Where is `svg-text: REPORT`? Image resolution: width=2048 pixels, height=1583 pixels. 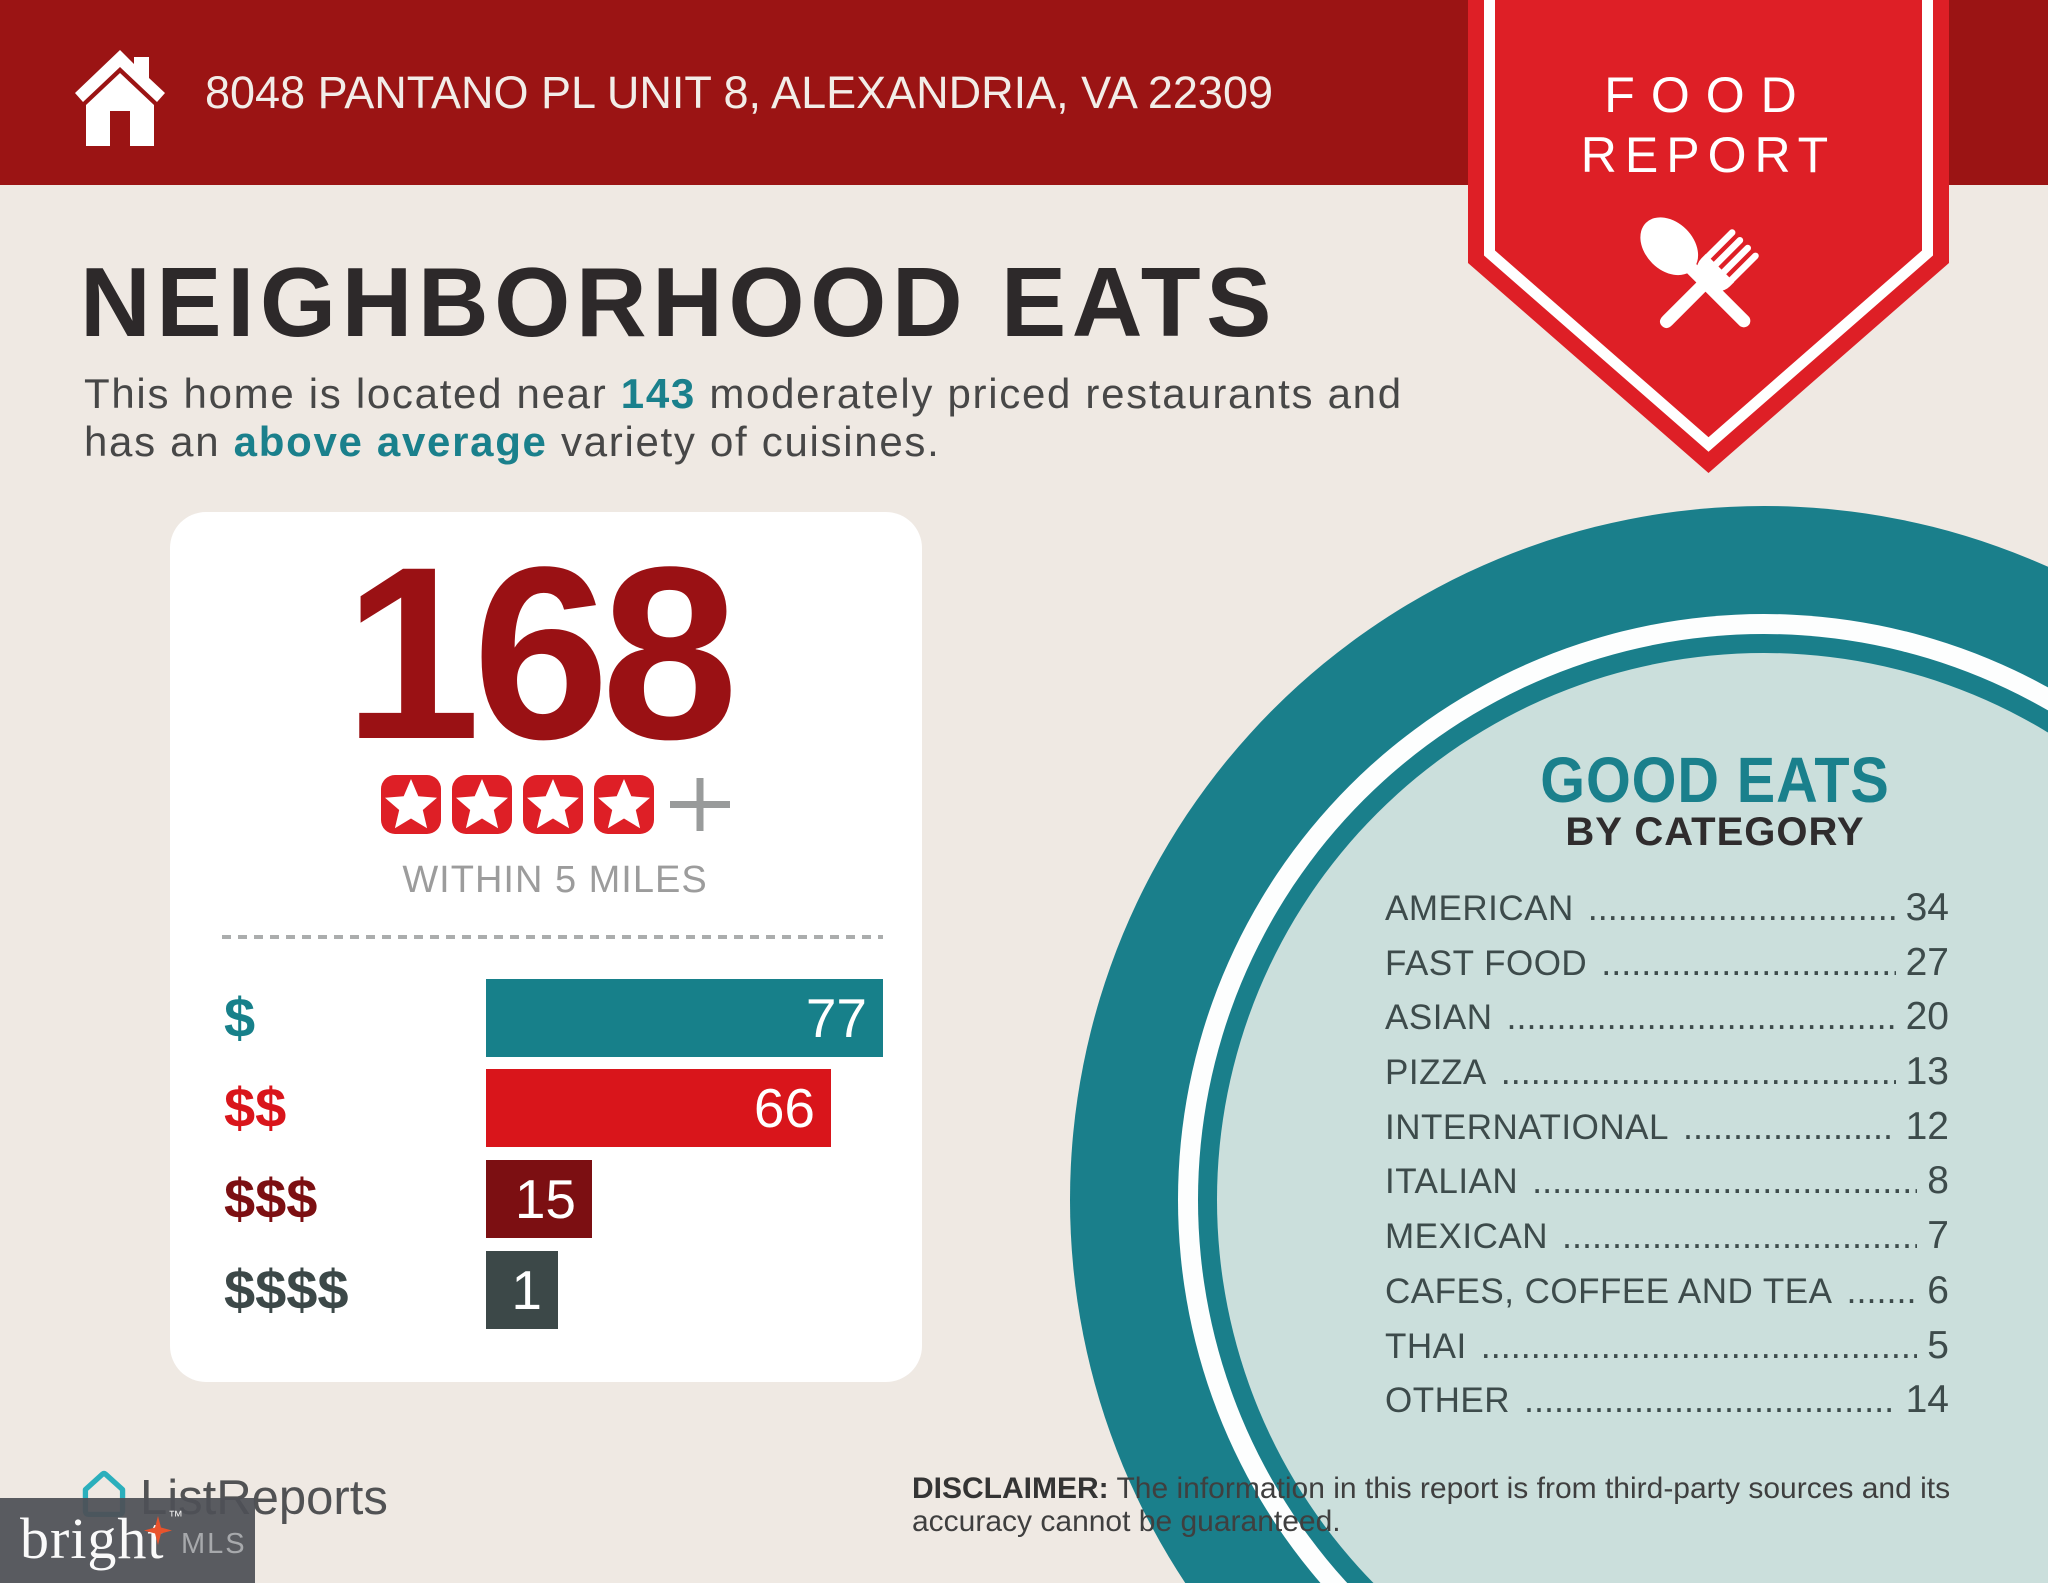 svg-text: REPORT is located at coordinates (1708, 155).